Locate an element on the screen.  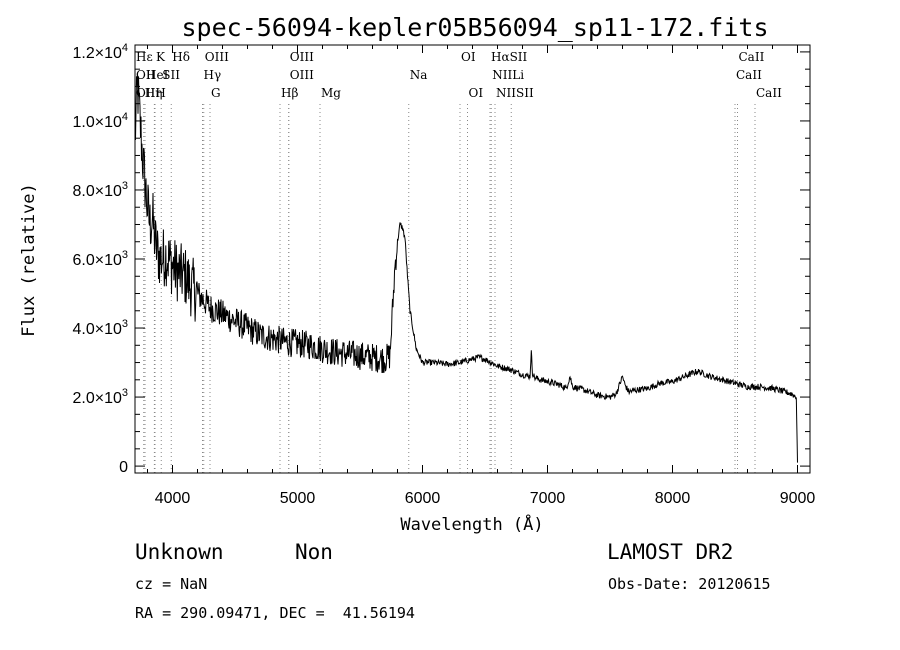
emission-line-label: Na is located at coordinates (419, 75).